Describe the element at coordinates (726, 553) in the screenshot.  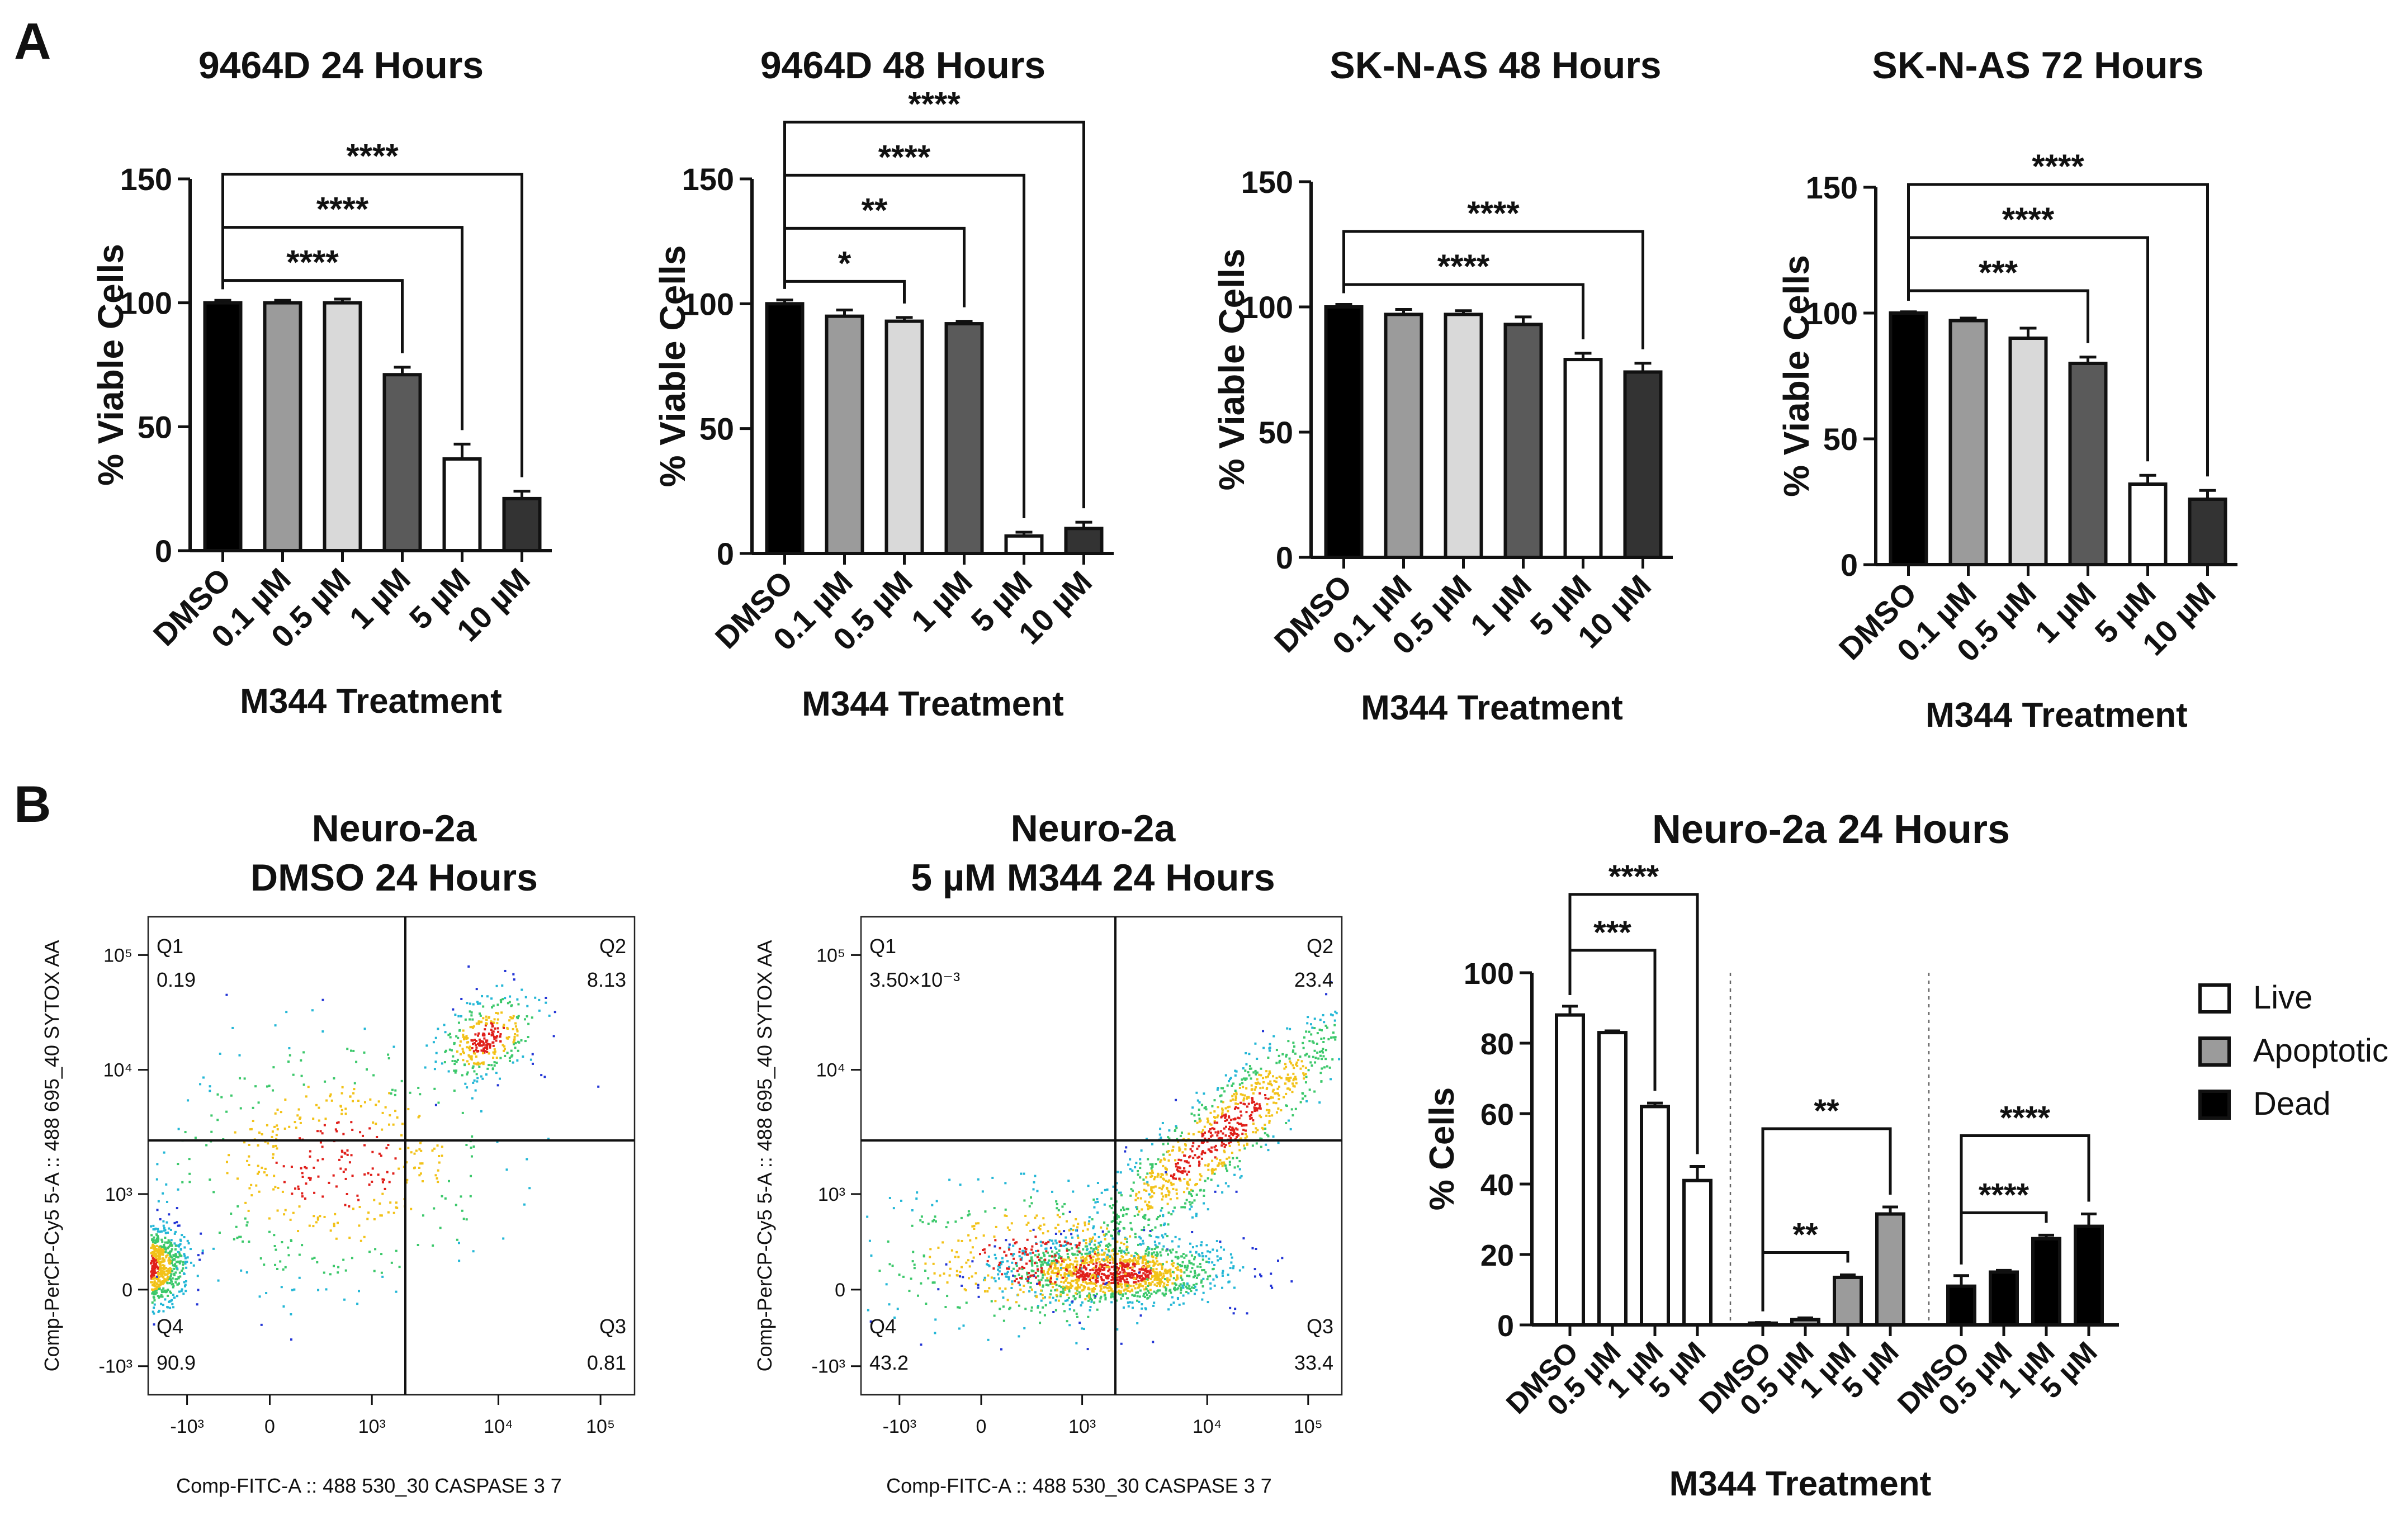
I see `y-tick-label: 0` at that location.